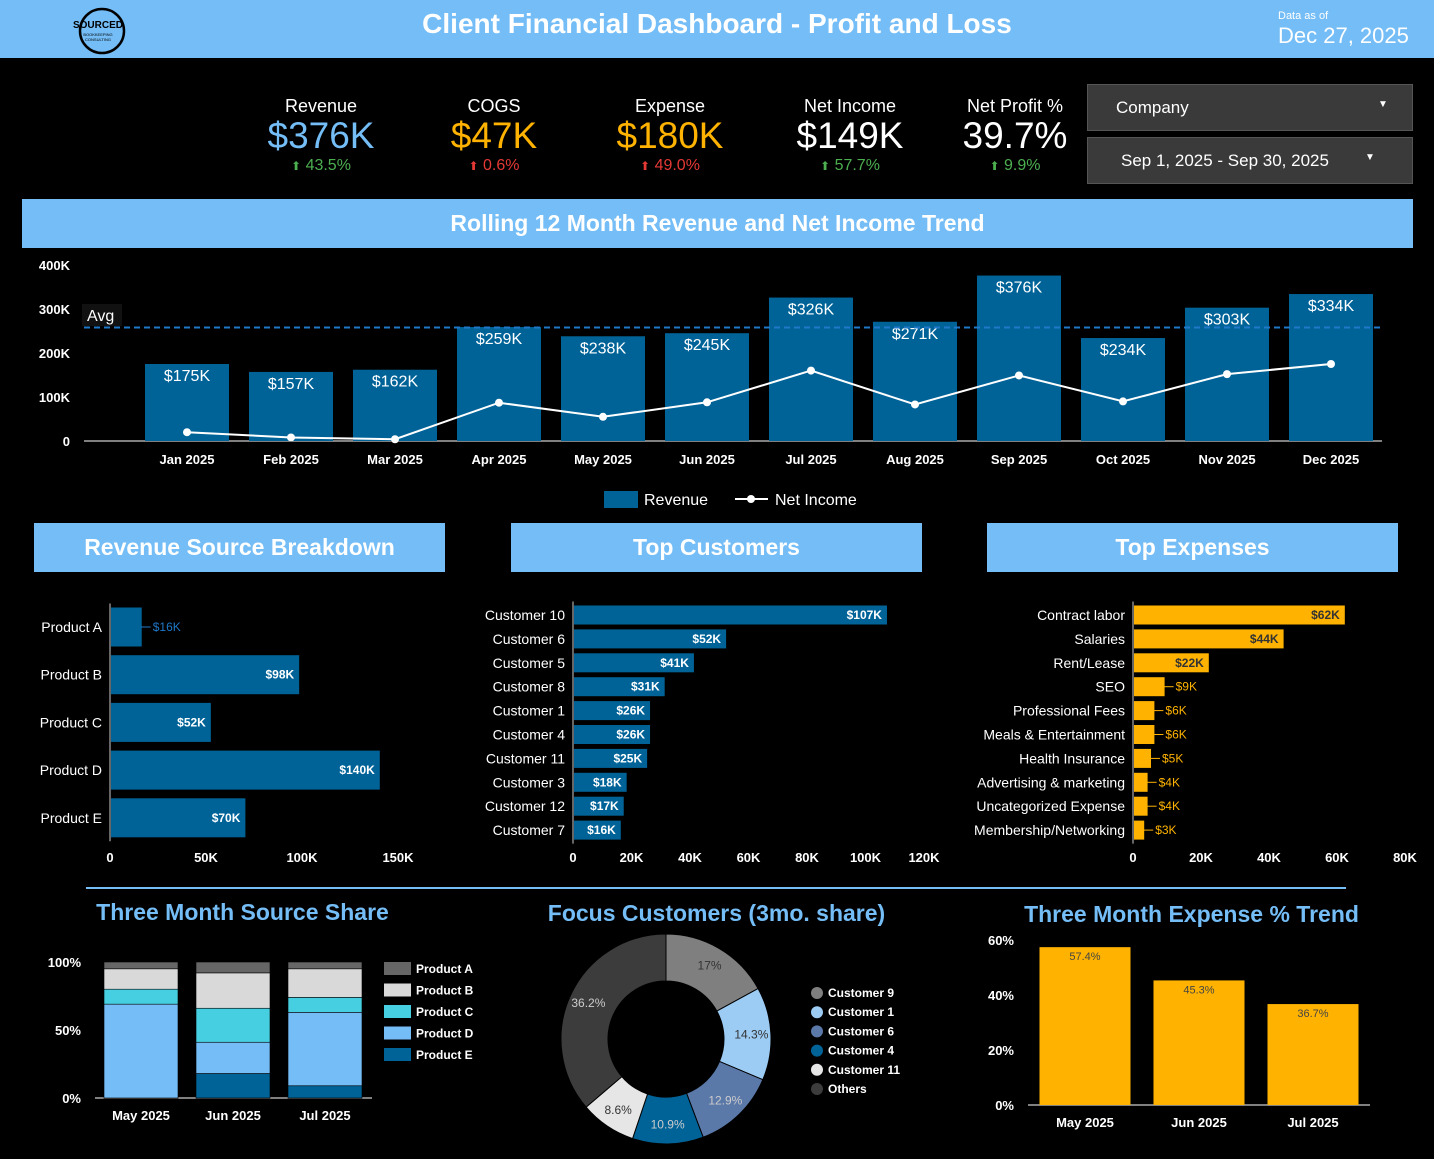 The image size is (1434, 1159). Describe the element at coordinates (670, 106) in the screenshot. I see `kpi-label: Expense` at that location.